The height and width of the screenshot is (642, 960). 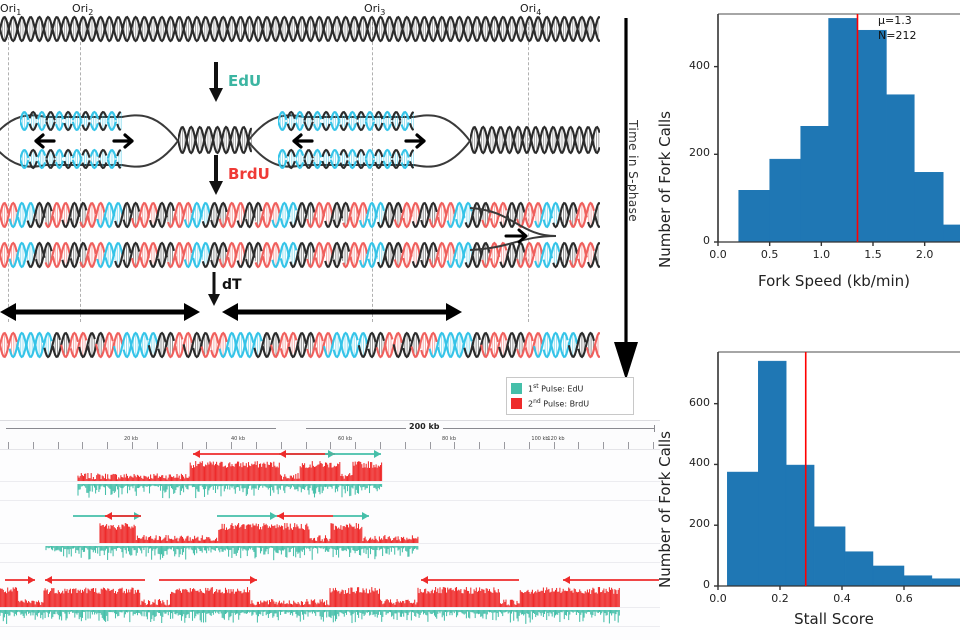 I want to click on x-tick-label: 0.2, so click(x=780, y=598).